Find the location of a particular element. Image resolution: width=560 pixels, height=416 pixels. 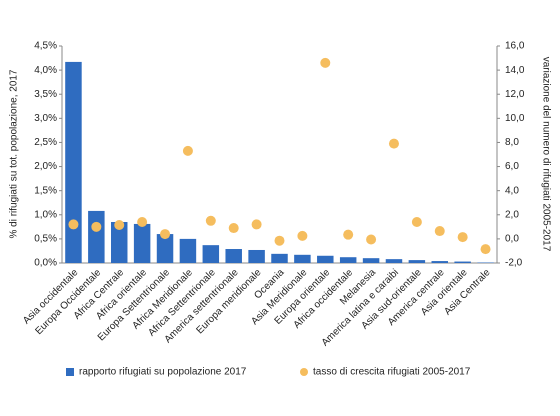

y-tick-label: 2,5% is located at coordinates (45, 142).